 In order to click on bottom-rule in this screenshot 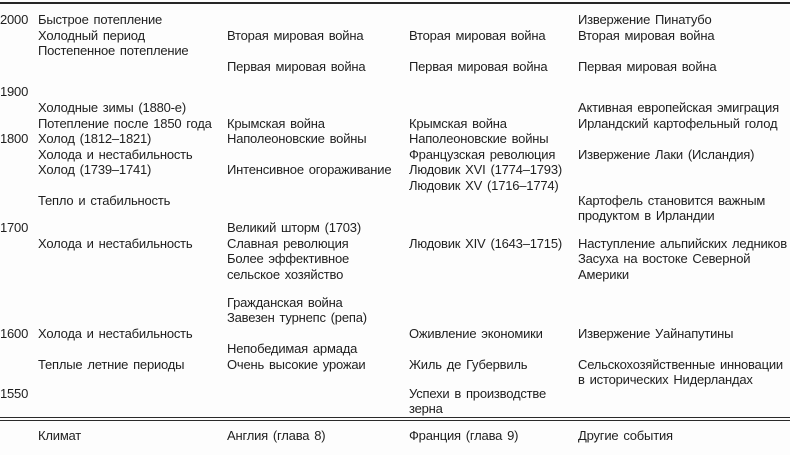, I will do `click(395, 419)`.